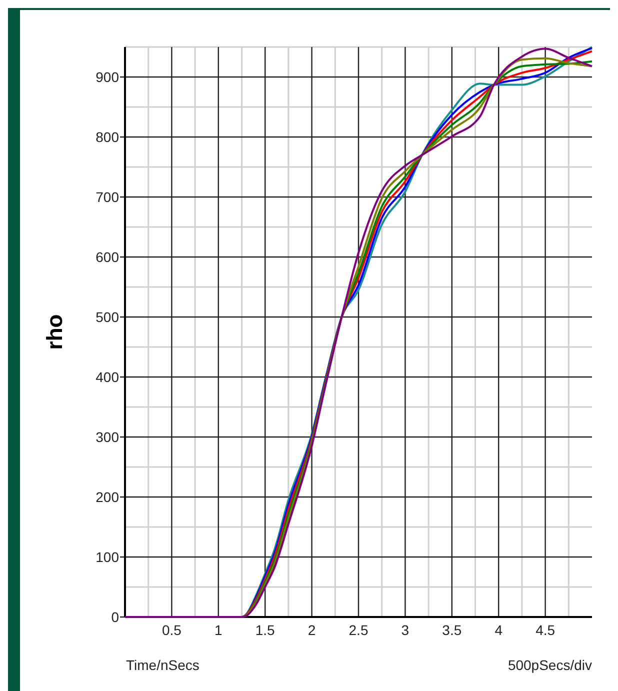 This screenshot has height=691, width=618. I want to click on y-tick-label: 200, so click(108, 496).